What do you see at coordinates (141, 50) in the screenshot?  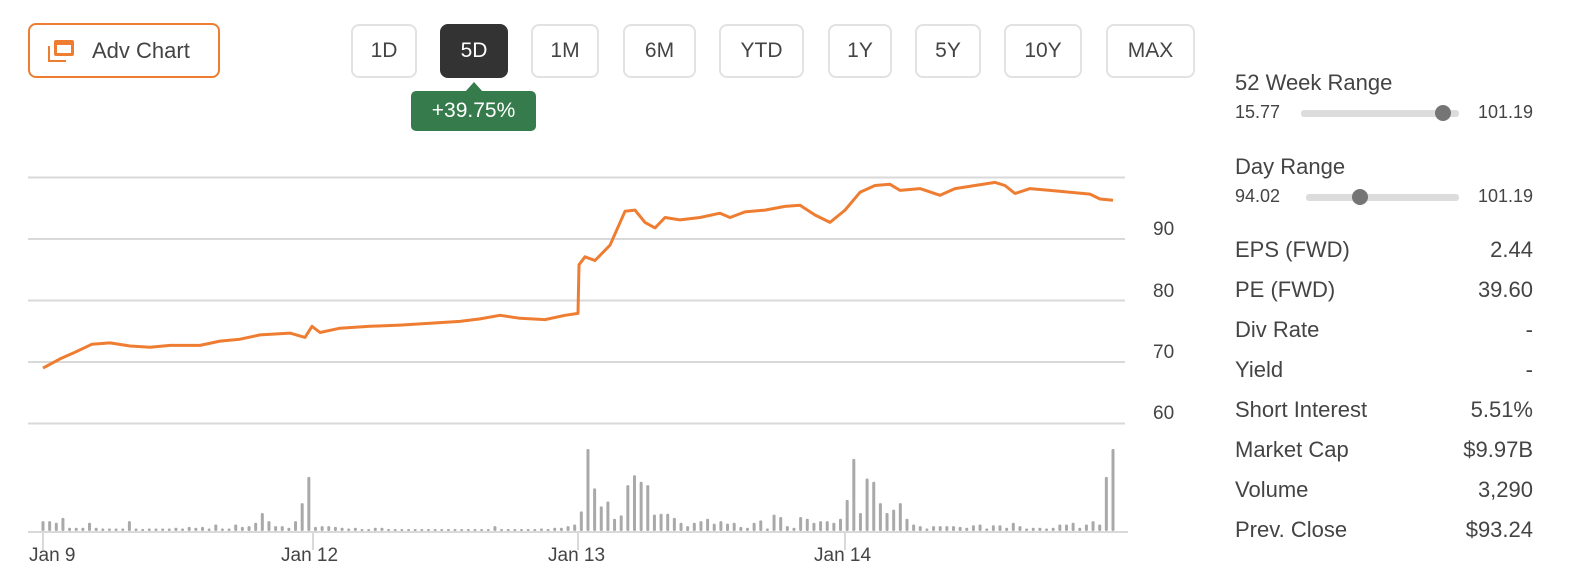 I see `adv-chart-label: Adv Chart` at bounding box center [141, 50].